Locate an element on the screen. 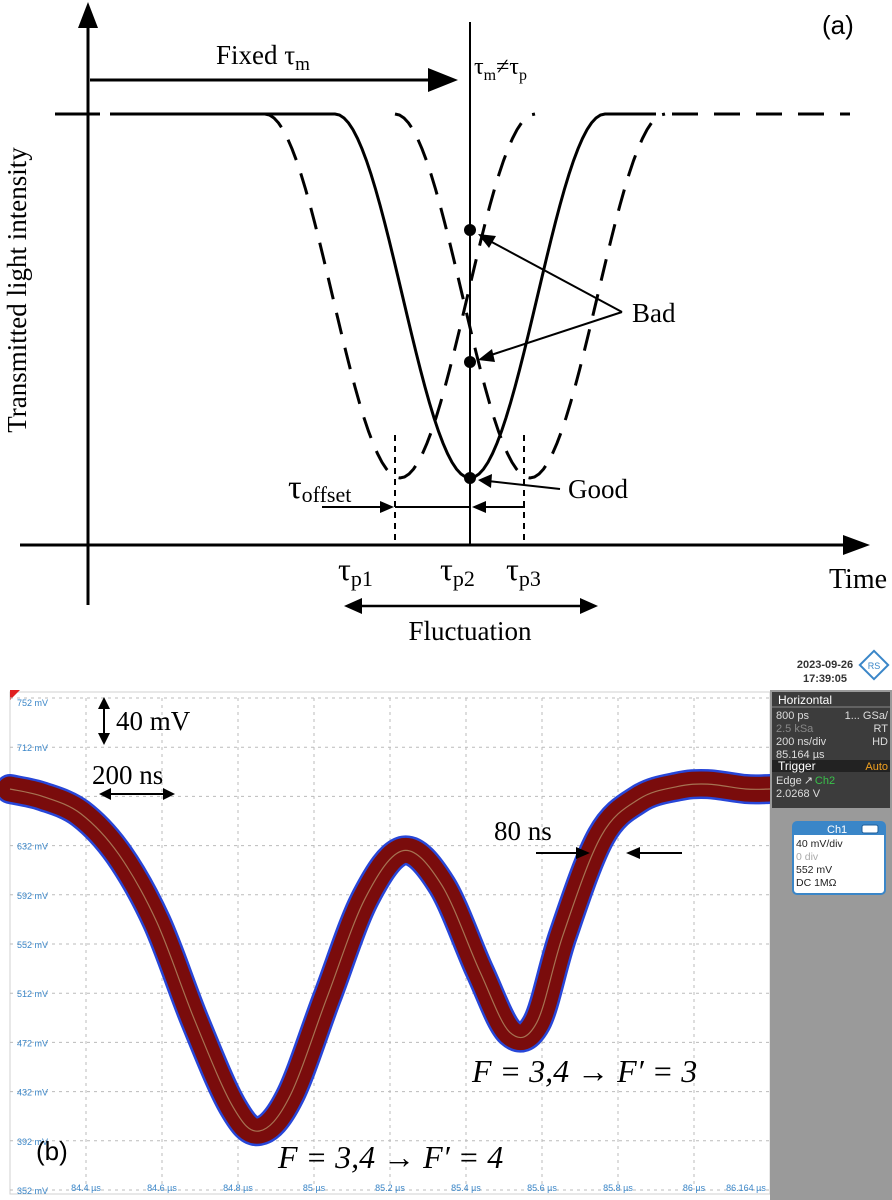 This screenshot has width=892, height=1200. x-tick-label: 84.6 µs is located at coordinates (162, 1188).